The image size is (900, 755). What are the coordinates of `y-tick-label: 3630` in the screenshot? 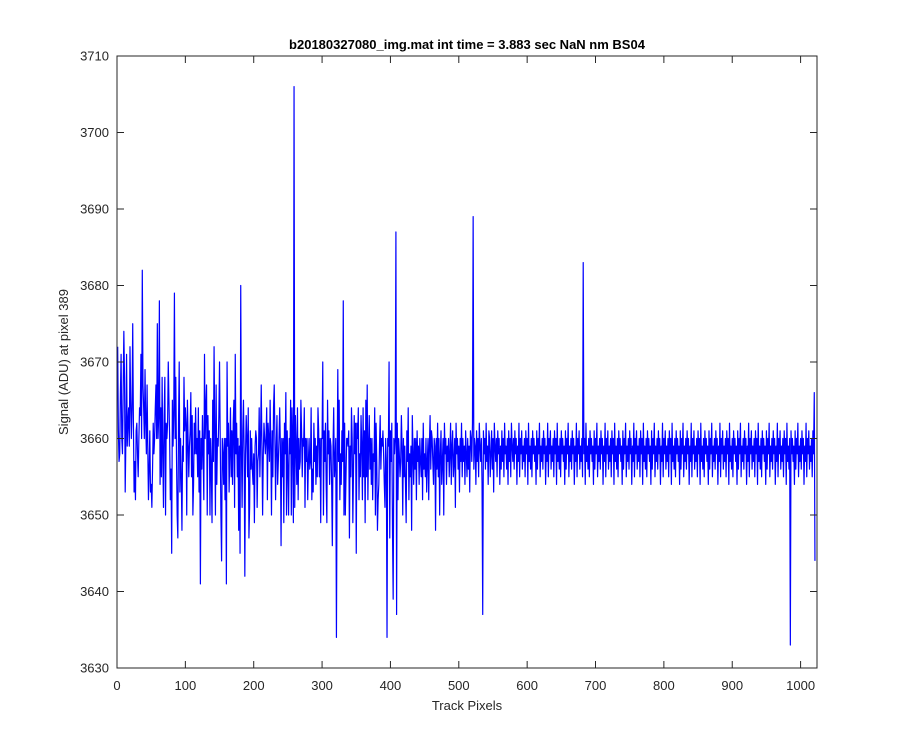 It's located at (94, 668).